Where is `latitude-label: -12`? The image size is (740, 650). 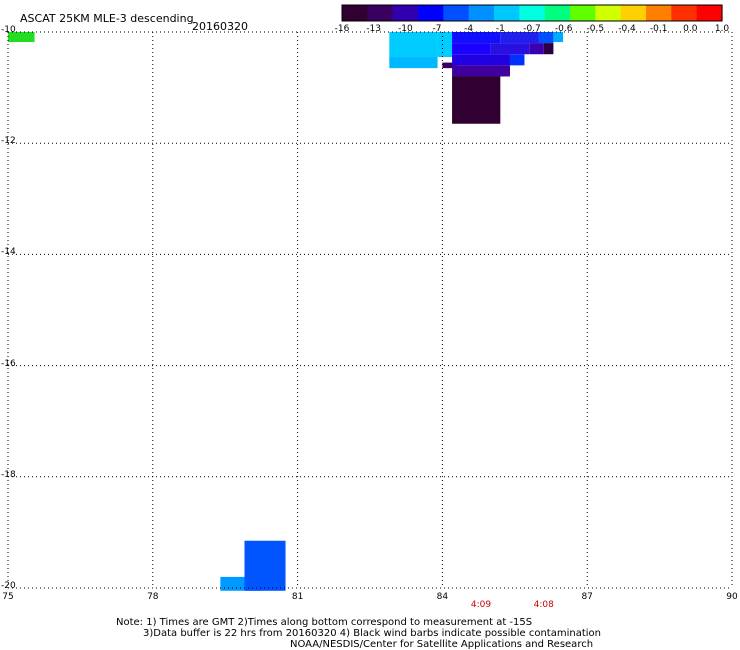 latitude-label: -12 is located at coordinates (8, 141).